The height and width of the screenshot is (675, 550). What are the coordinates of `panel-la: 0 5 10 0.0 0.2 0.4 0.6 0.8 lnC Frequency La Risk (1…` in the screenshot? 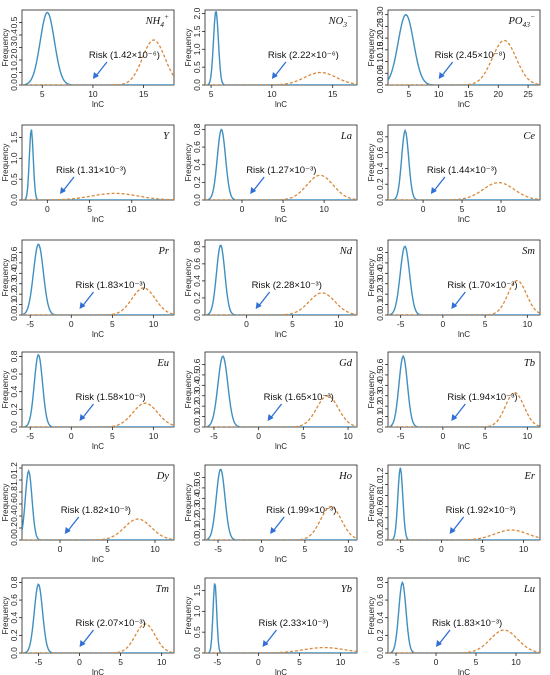 It's located at (271, 173).